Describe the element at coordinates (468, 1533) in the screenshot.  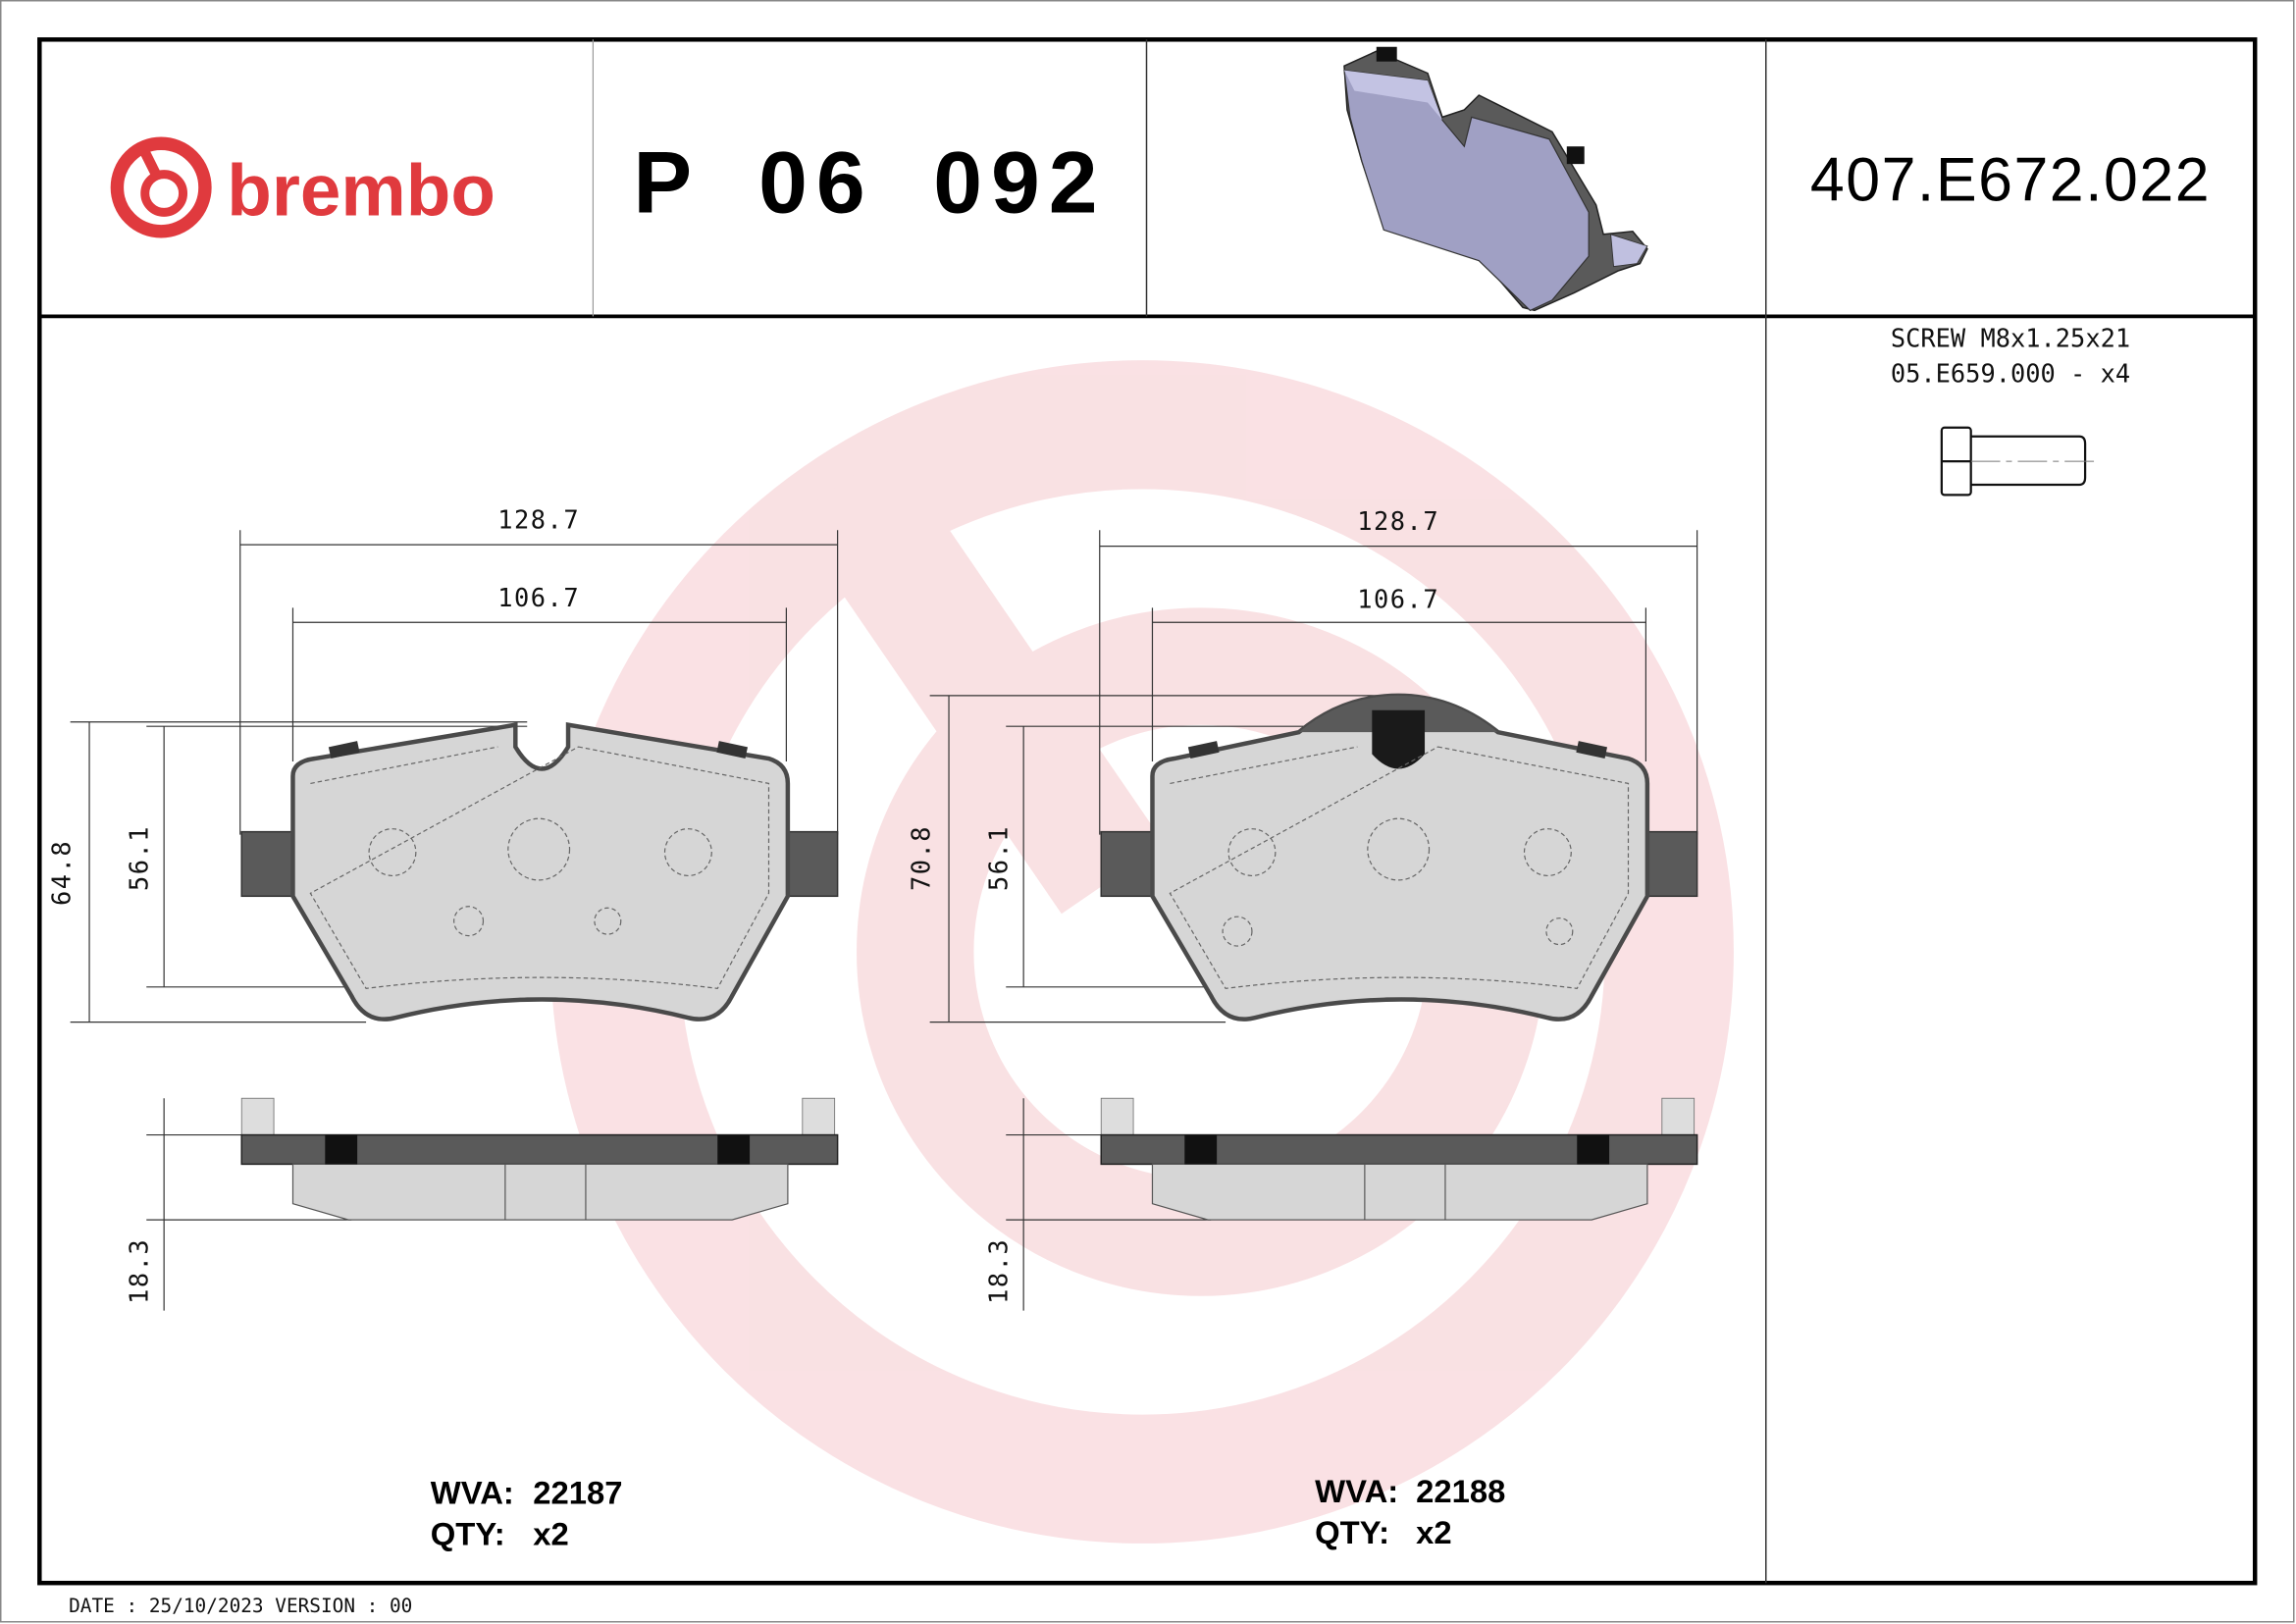
I see `qty-label-left: QTY:` at that location.